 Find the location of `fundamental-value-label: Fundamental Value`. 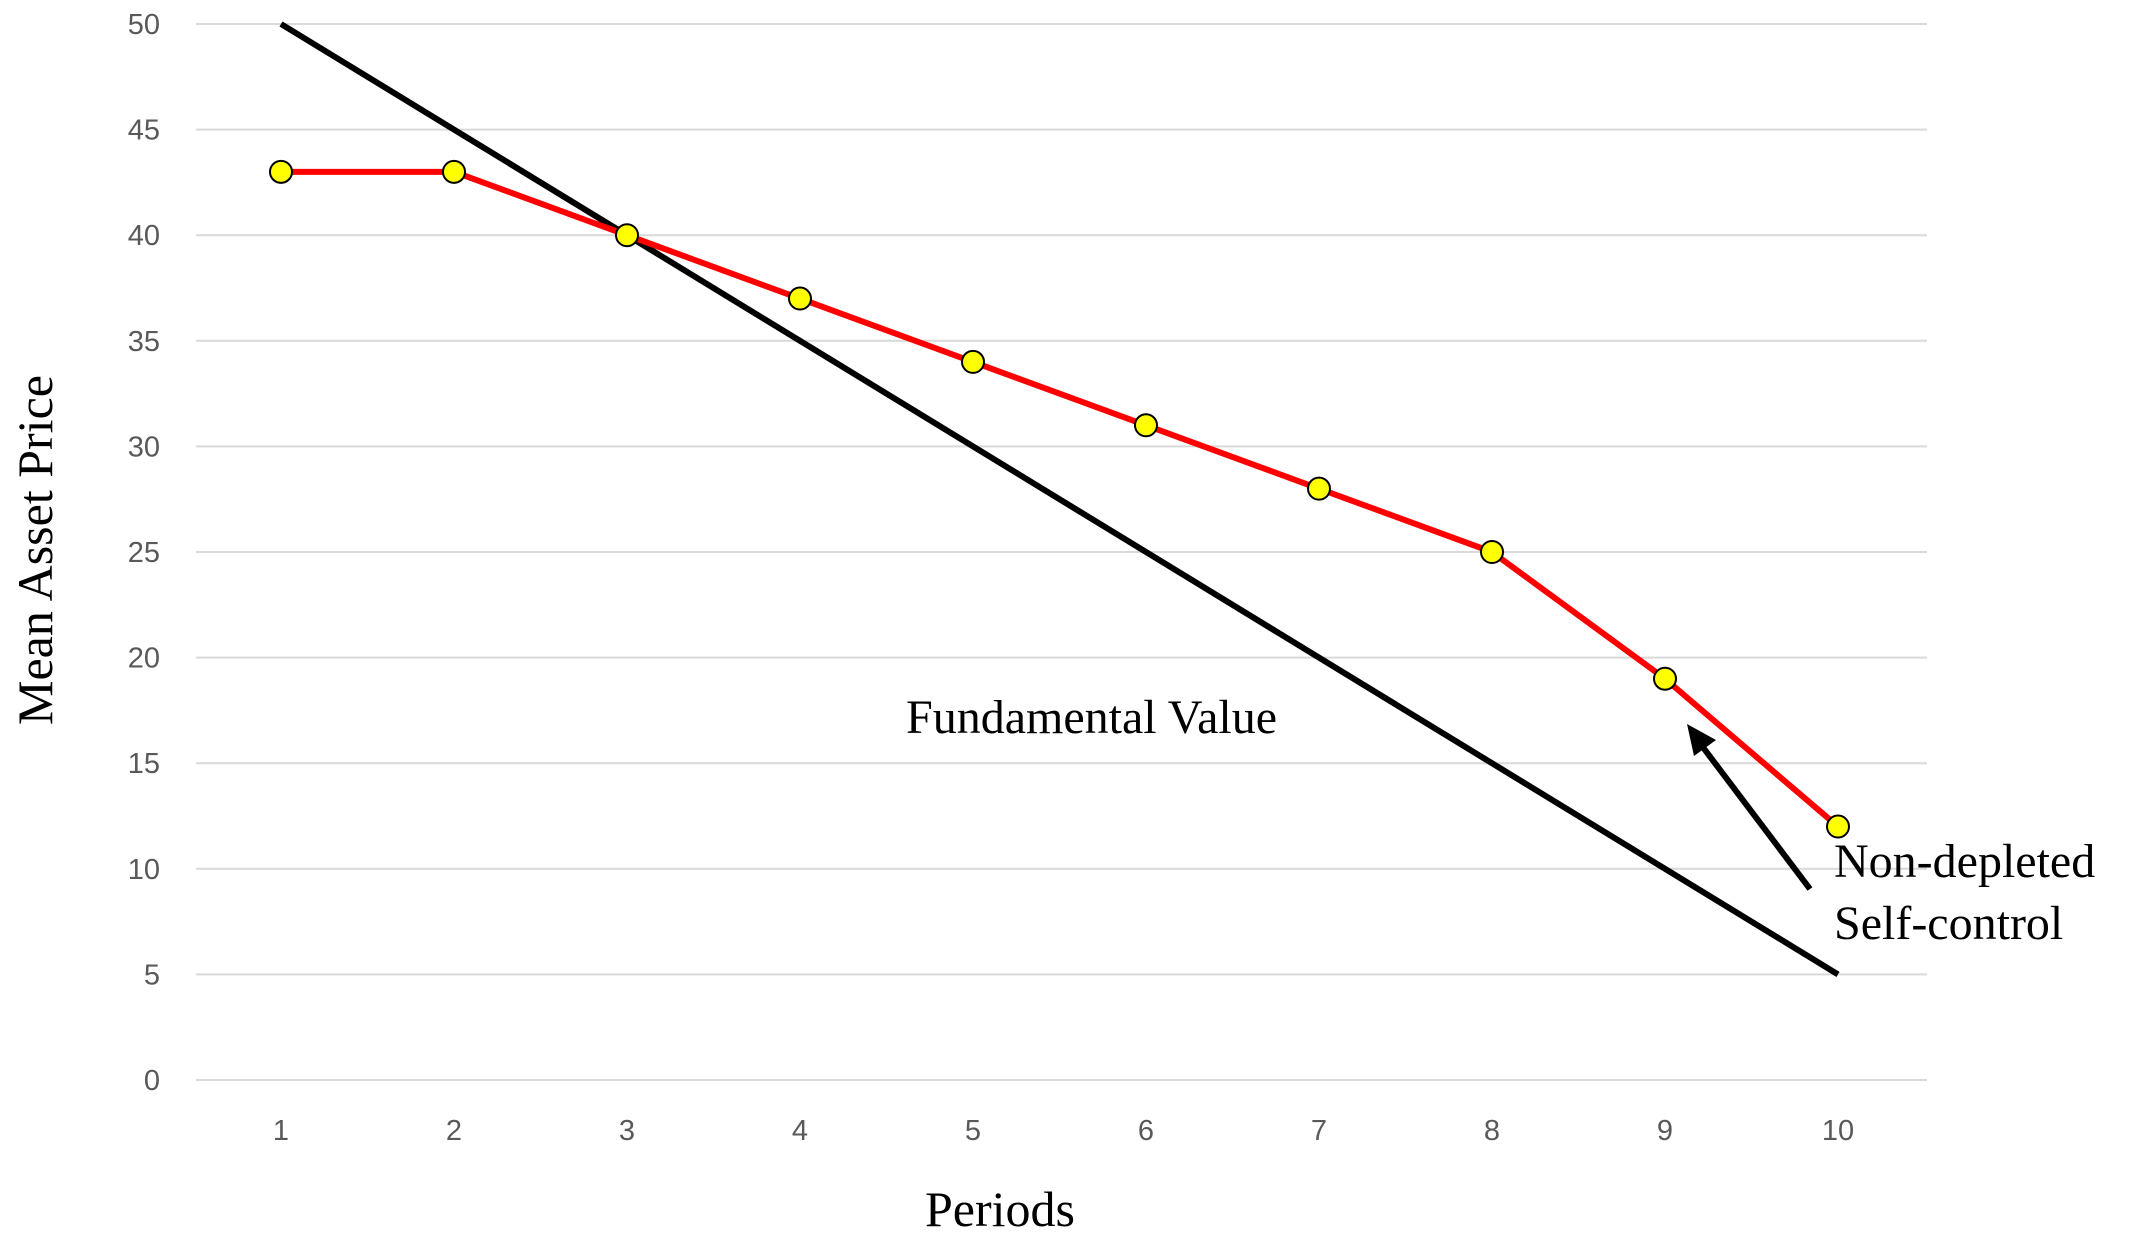

fundamental-value-label: Fundamental Value is located at coordinates (1091, 717).